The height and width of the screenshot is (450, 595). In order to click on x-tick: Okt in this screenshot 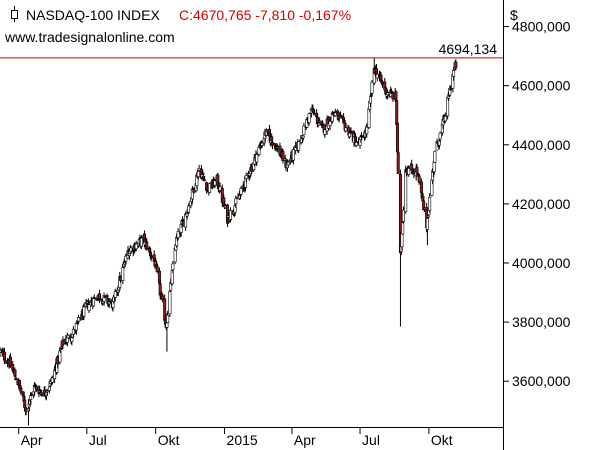, I will do `click(167, 437)`.